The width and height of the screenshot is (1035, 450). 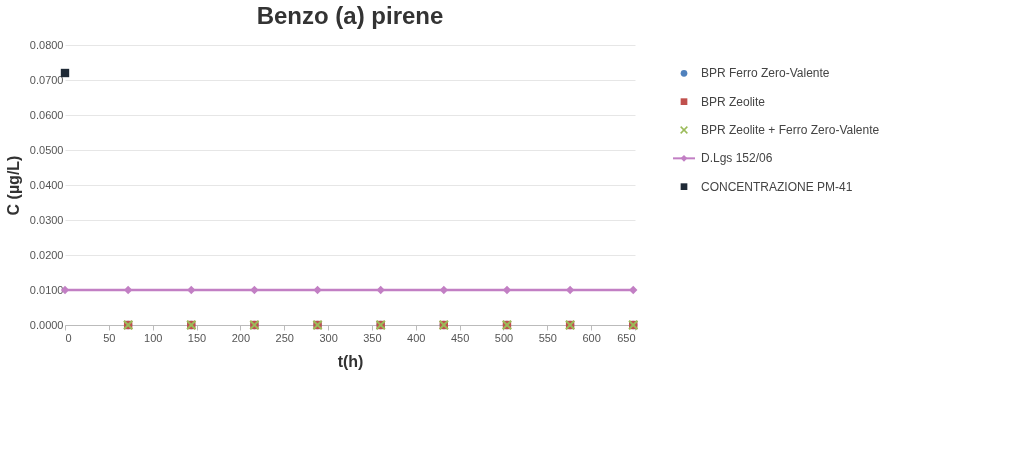 I want to click on x-tick-label: 50, so click(x=109, y=337).